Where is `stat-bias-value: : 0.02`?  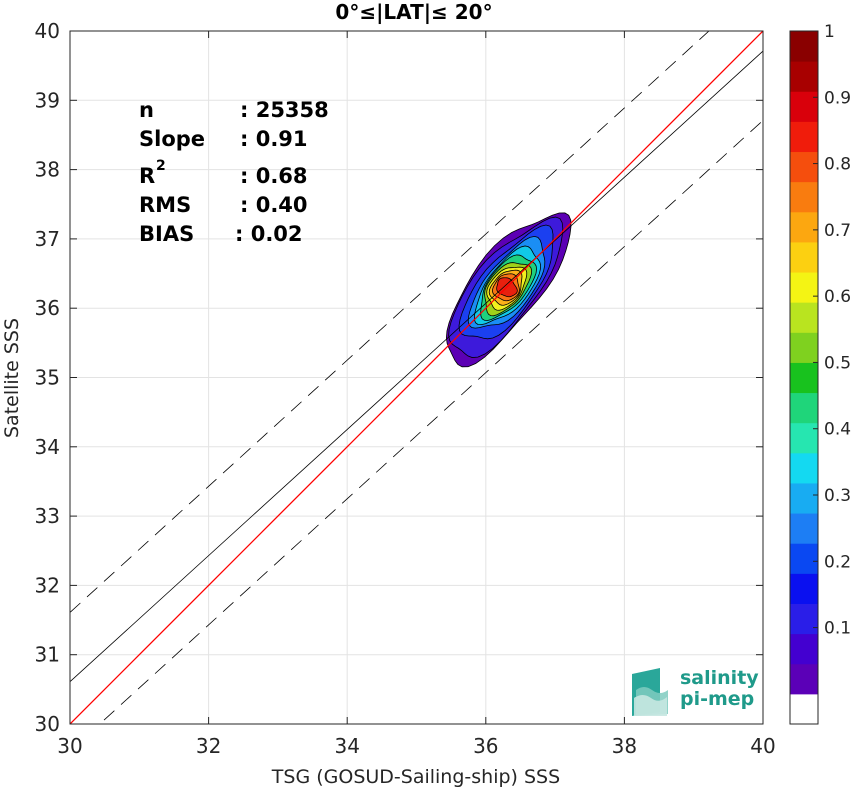
stat-bias-value: : 0.02 is located at coordinates (269, 234).